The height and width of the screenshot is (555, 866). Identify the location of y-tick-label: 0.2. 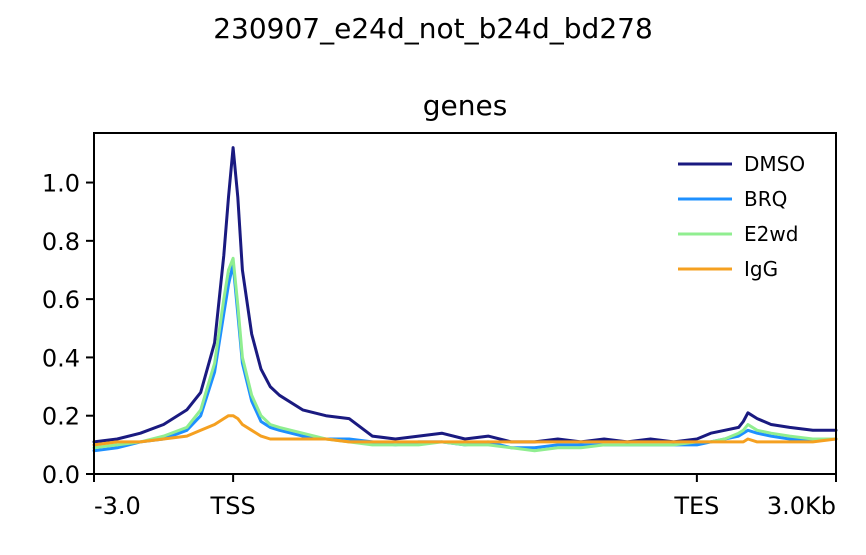
(61, 417).